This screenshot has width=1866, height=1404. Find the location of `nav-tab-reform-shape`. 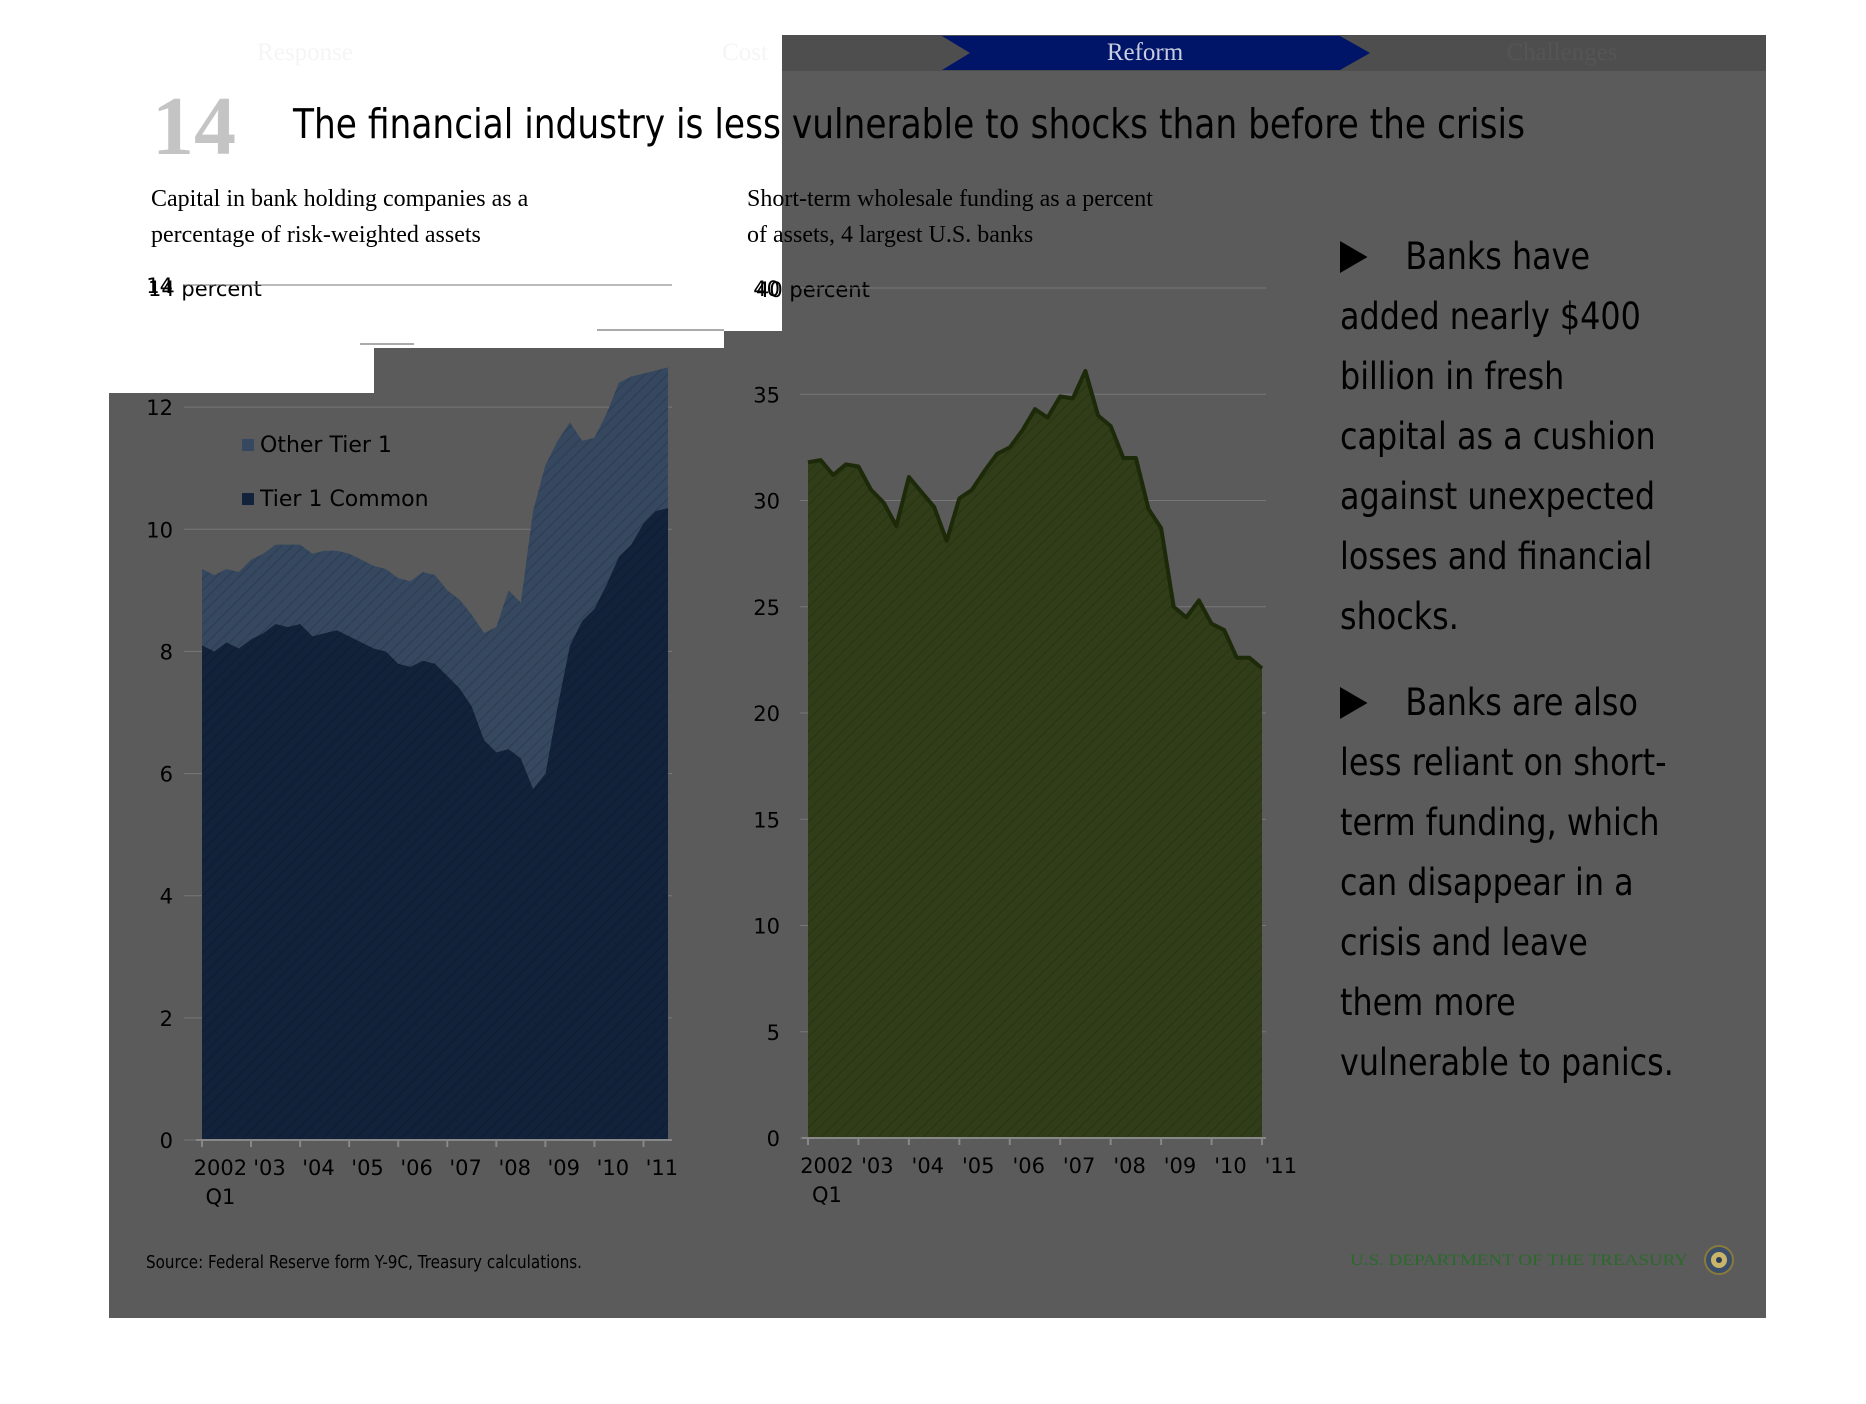

nav-tab-reform-shape is located at coordinates (1156, 53).